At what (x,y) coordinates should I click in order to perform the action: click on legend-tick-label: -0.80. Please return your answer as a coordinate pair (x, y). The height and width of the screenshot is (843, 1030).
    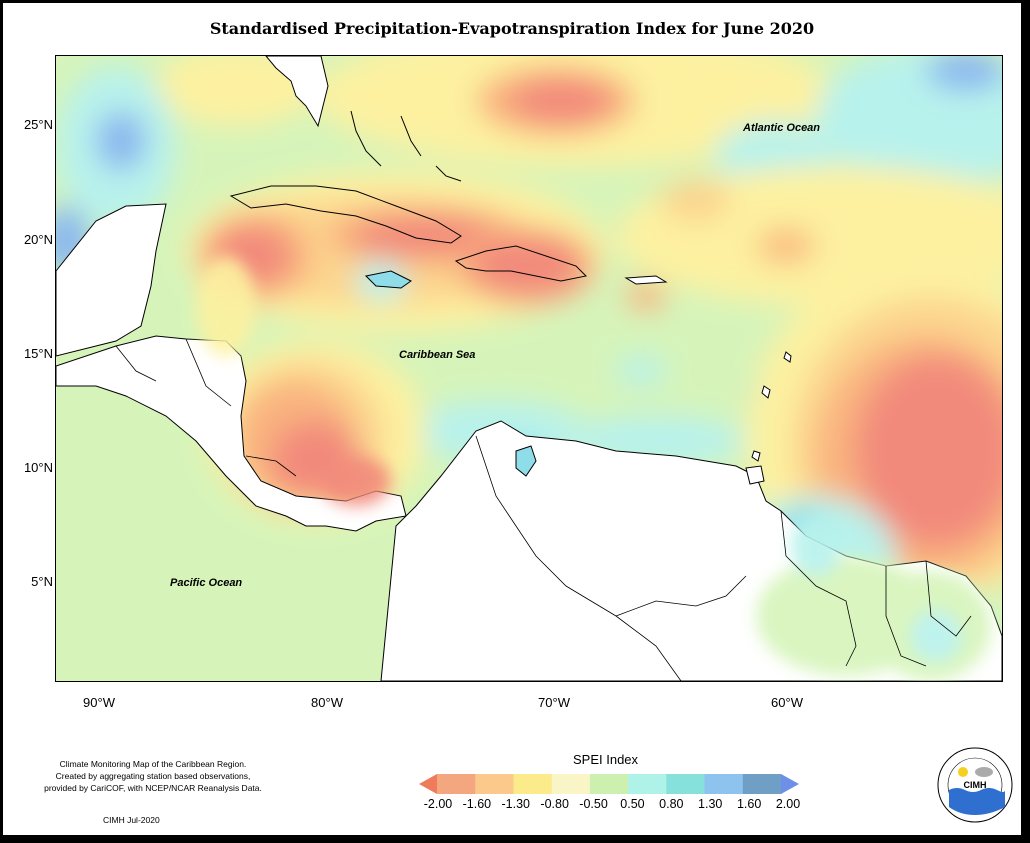
    Looking at the image, I should click on (554, 804).